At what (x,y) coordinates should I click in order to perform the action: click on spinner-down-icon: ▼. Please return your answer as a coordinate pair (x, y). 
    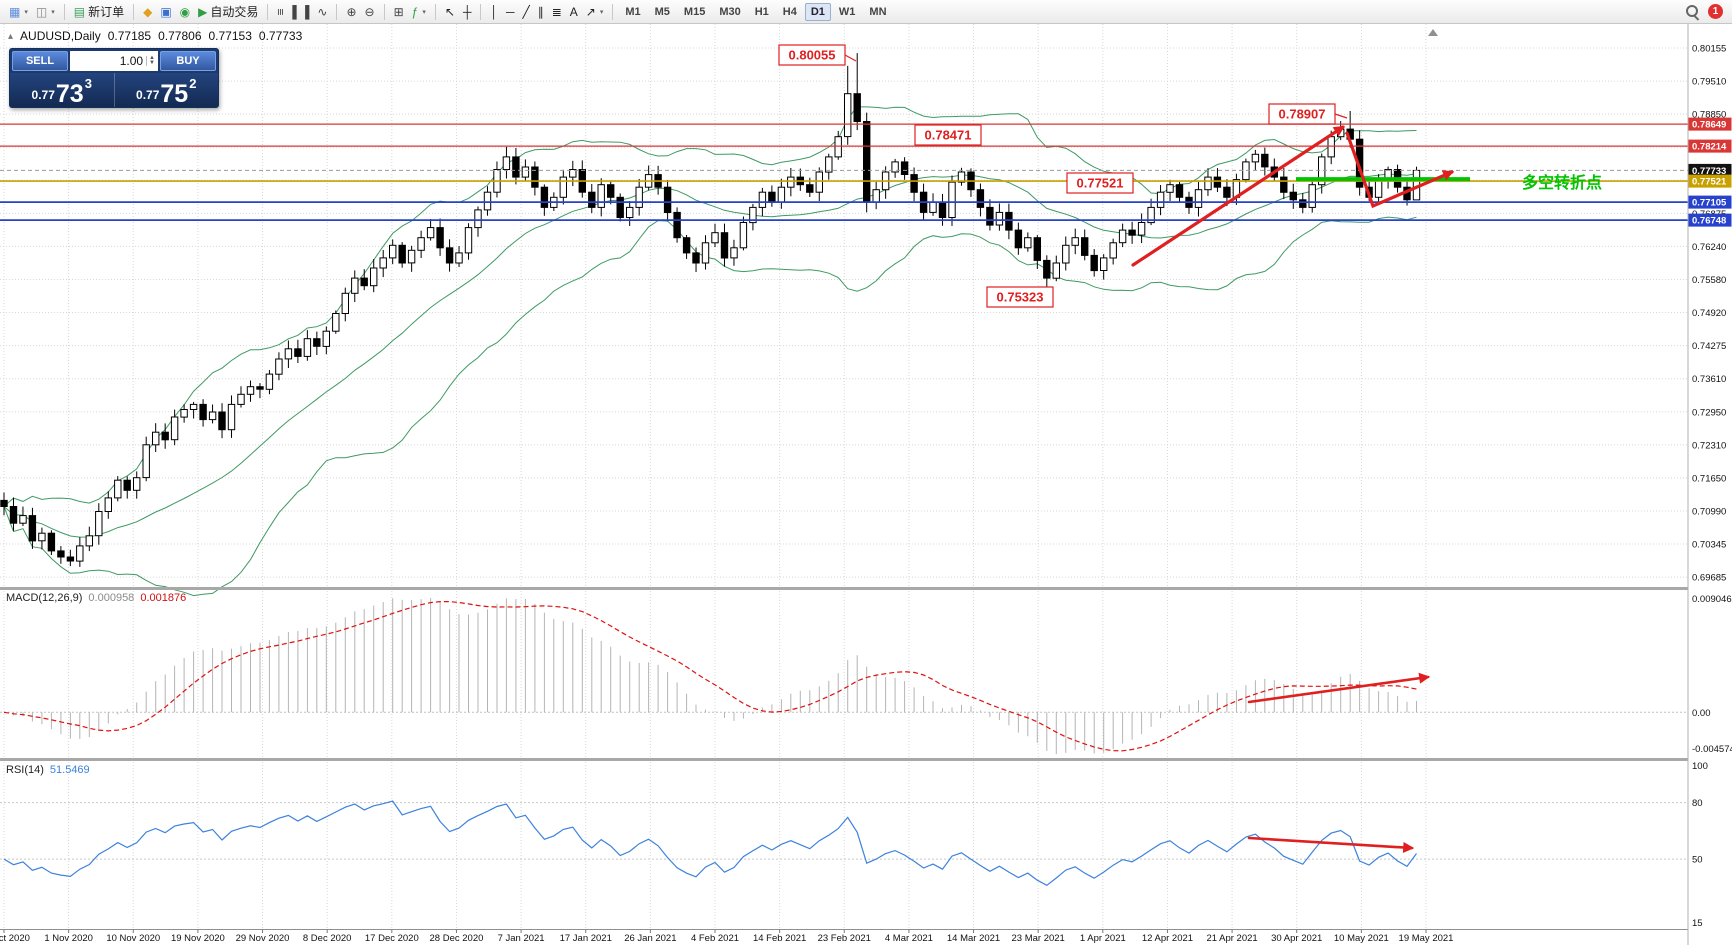
    Looking at the image, I should click on (152, 63).